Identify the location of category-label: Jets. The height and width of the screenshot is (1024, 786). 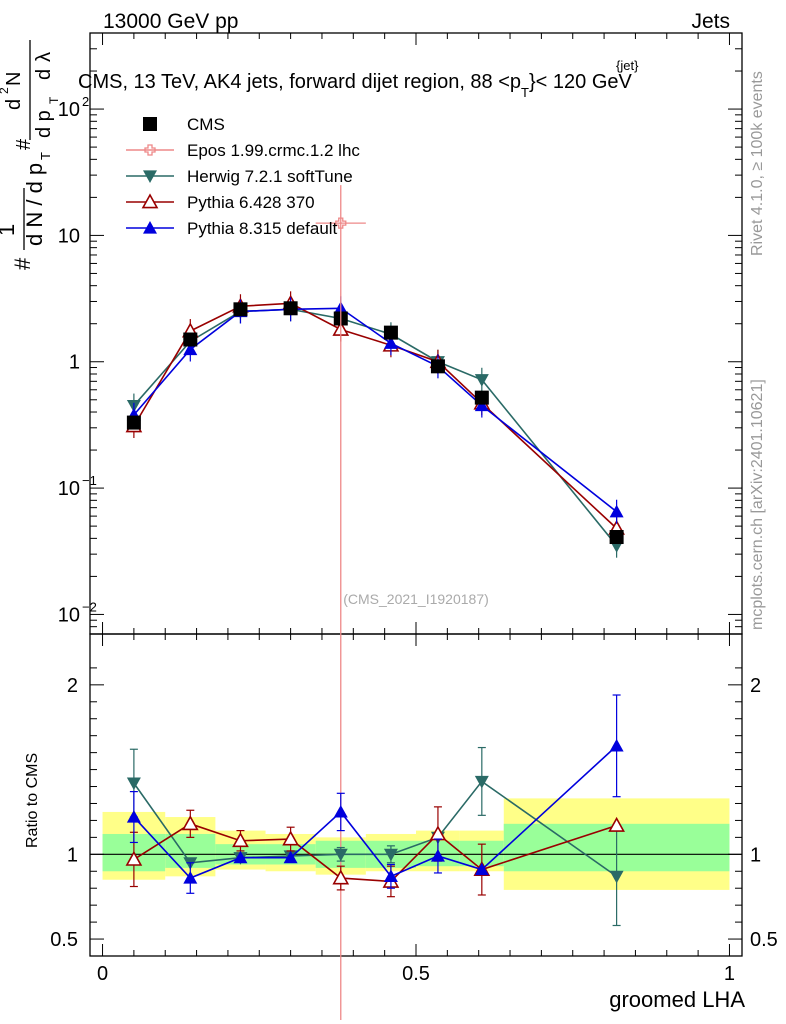
(710, 21).